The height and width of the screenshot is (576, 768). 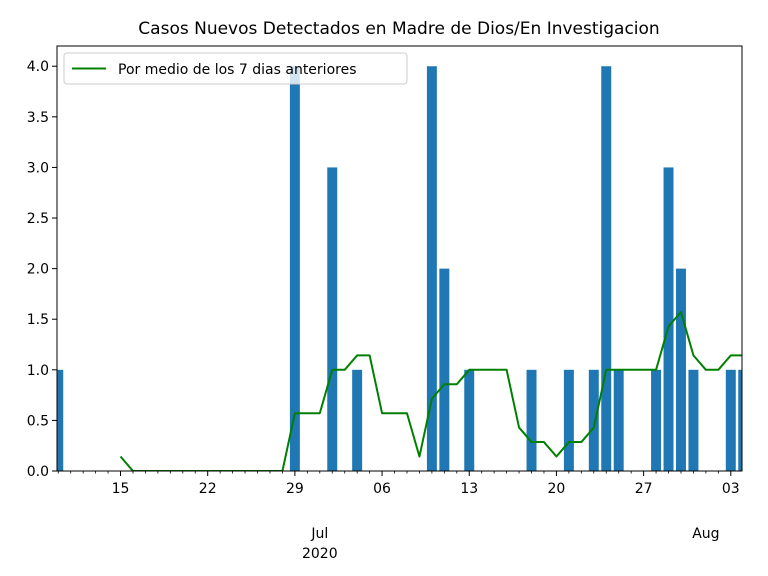 I want to click on y-tick-label: 2.0, so click(x=38, y=270).